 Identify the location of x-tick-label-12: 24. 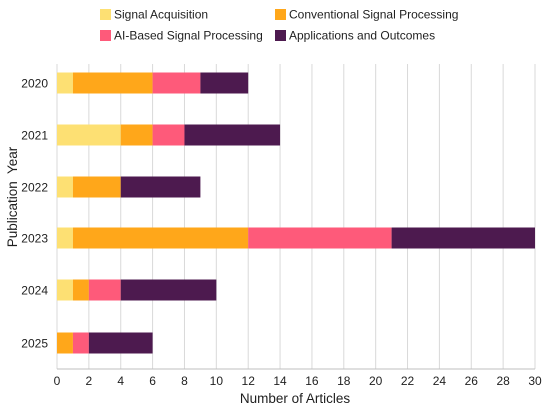
(440, 381).